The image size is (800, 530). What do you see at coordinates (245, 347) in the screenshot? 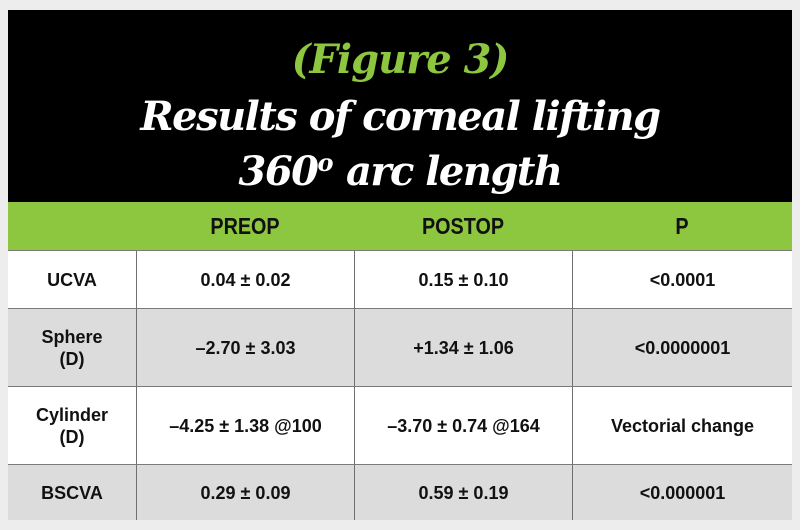
I see `preop-cell: –2.70 ± 3.03` at bounding box center [245, 347].